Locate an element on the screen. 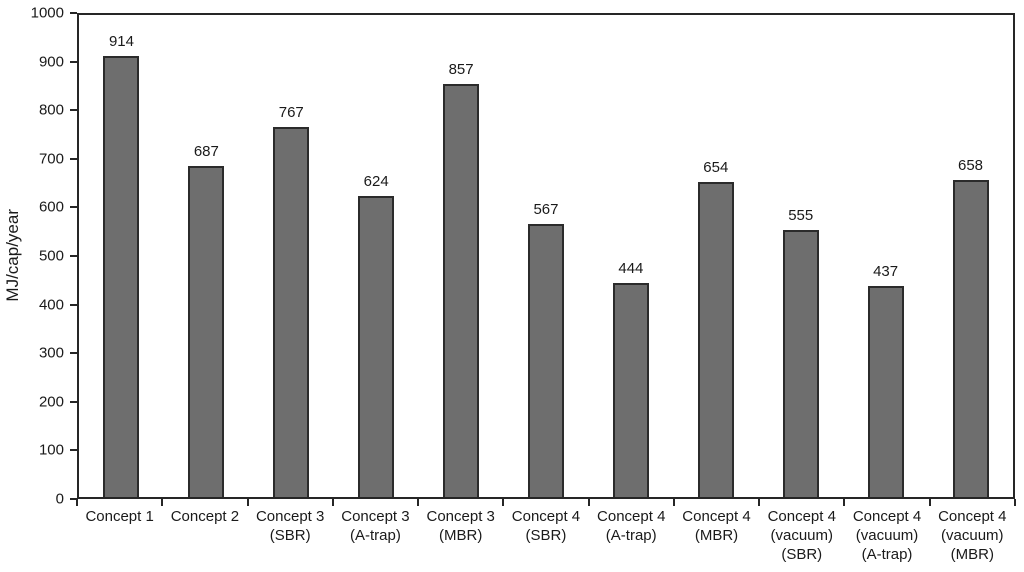 The height and width of the screenshot is (572, 1024). bar-value-label: 654 is located at coordinates (716, 167).